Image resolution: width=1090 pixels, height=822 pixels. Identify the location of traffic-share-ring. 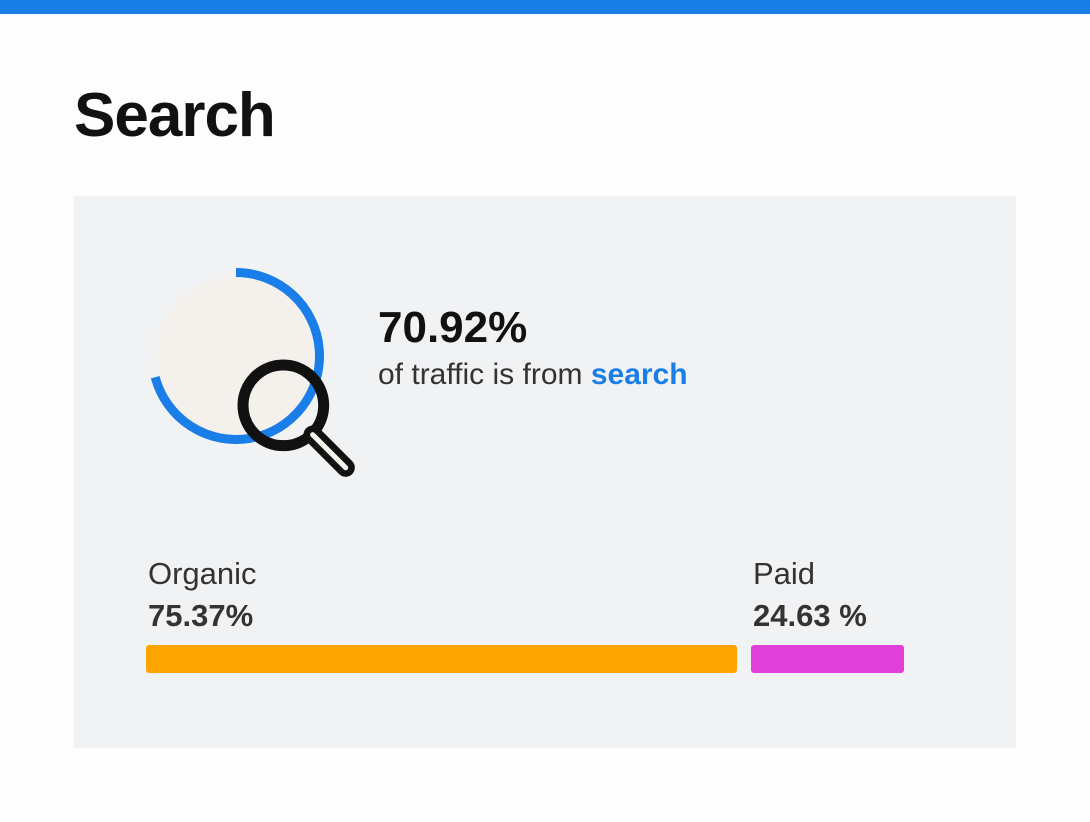
(251, 372).